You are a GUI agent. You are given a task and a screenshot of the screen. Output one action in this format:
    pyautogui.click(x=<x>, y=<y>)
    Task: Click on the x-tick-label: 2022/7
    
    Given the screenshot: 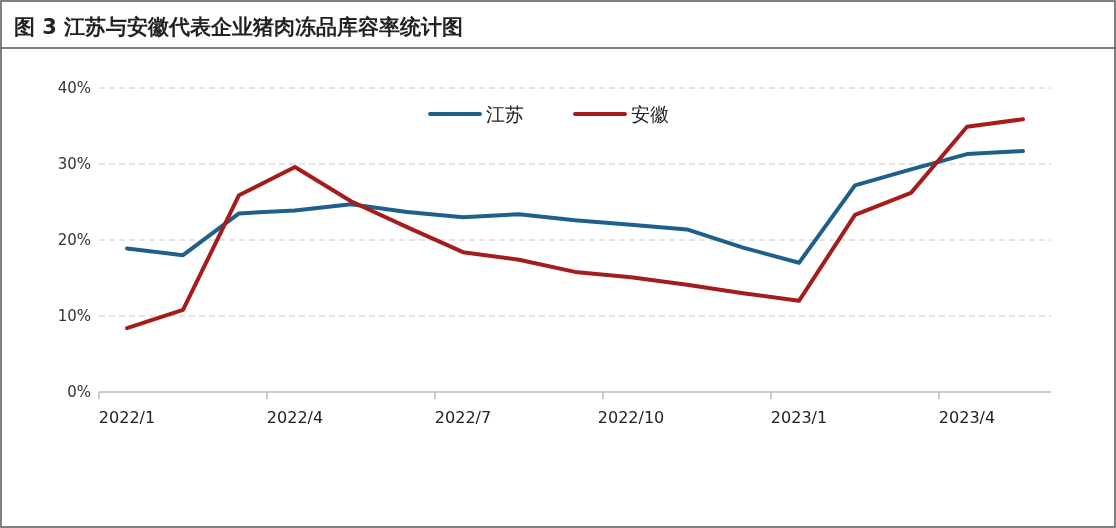 What is the action you would take?
    pyautogui.click(x=463, y=417)
    